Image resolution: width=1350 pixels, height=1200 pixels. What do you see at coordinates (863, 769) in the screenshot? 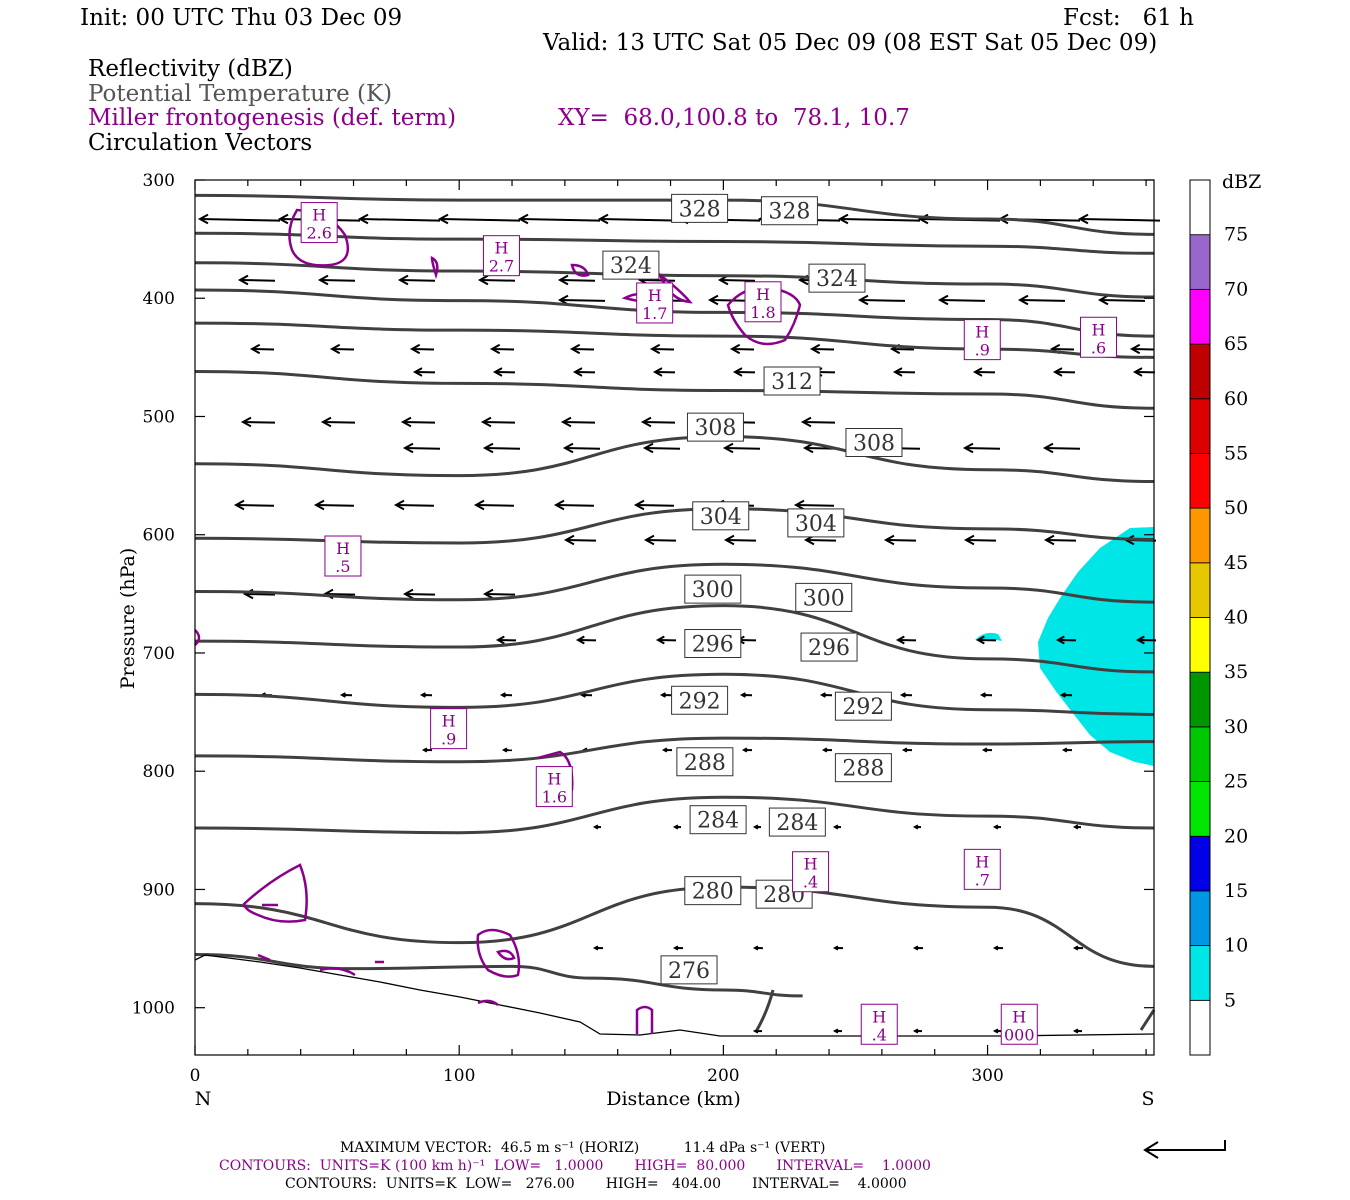
I see `theta-label: 288` at bounding box center [863, 769].